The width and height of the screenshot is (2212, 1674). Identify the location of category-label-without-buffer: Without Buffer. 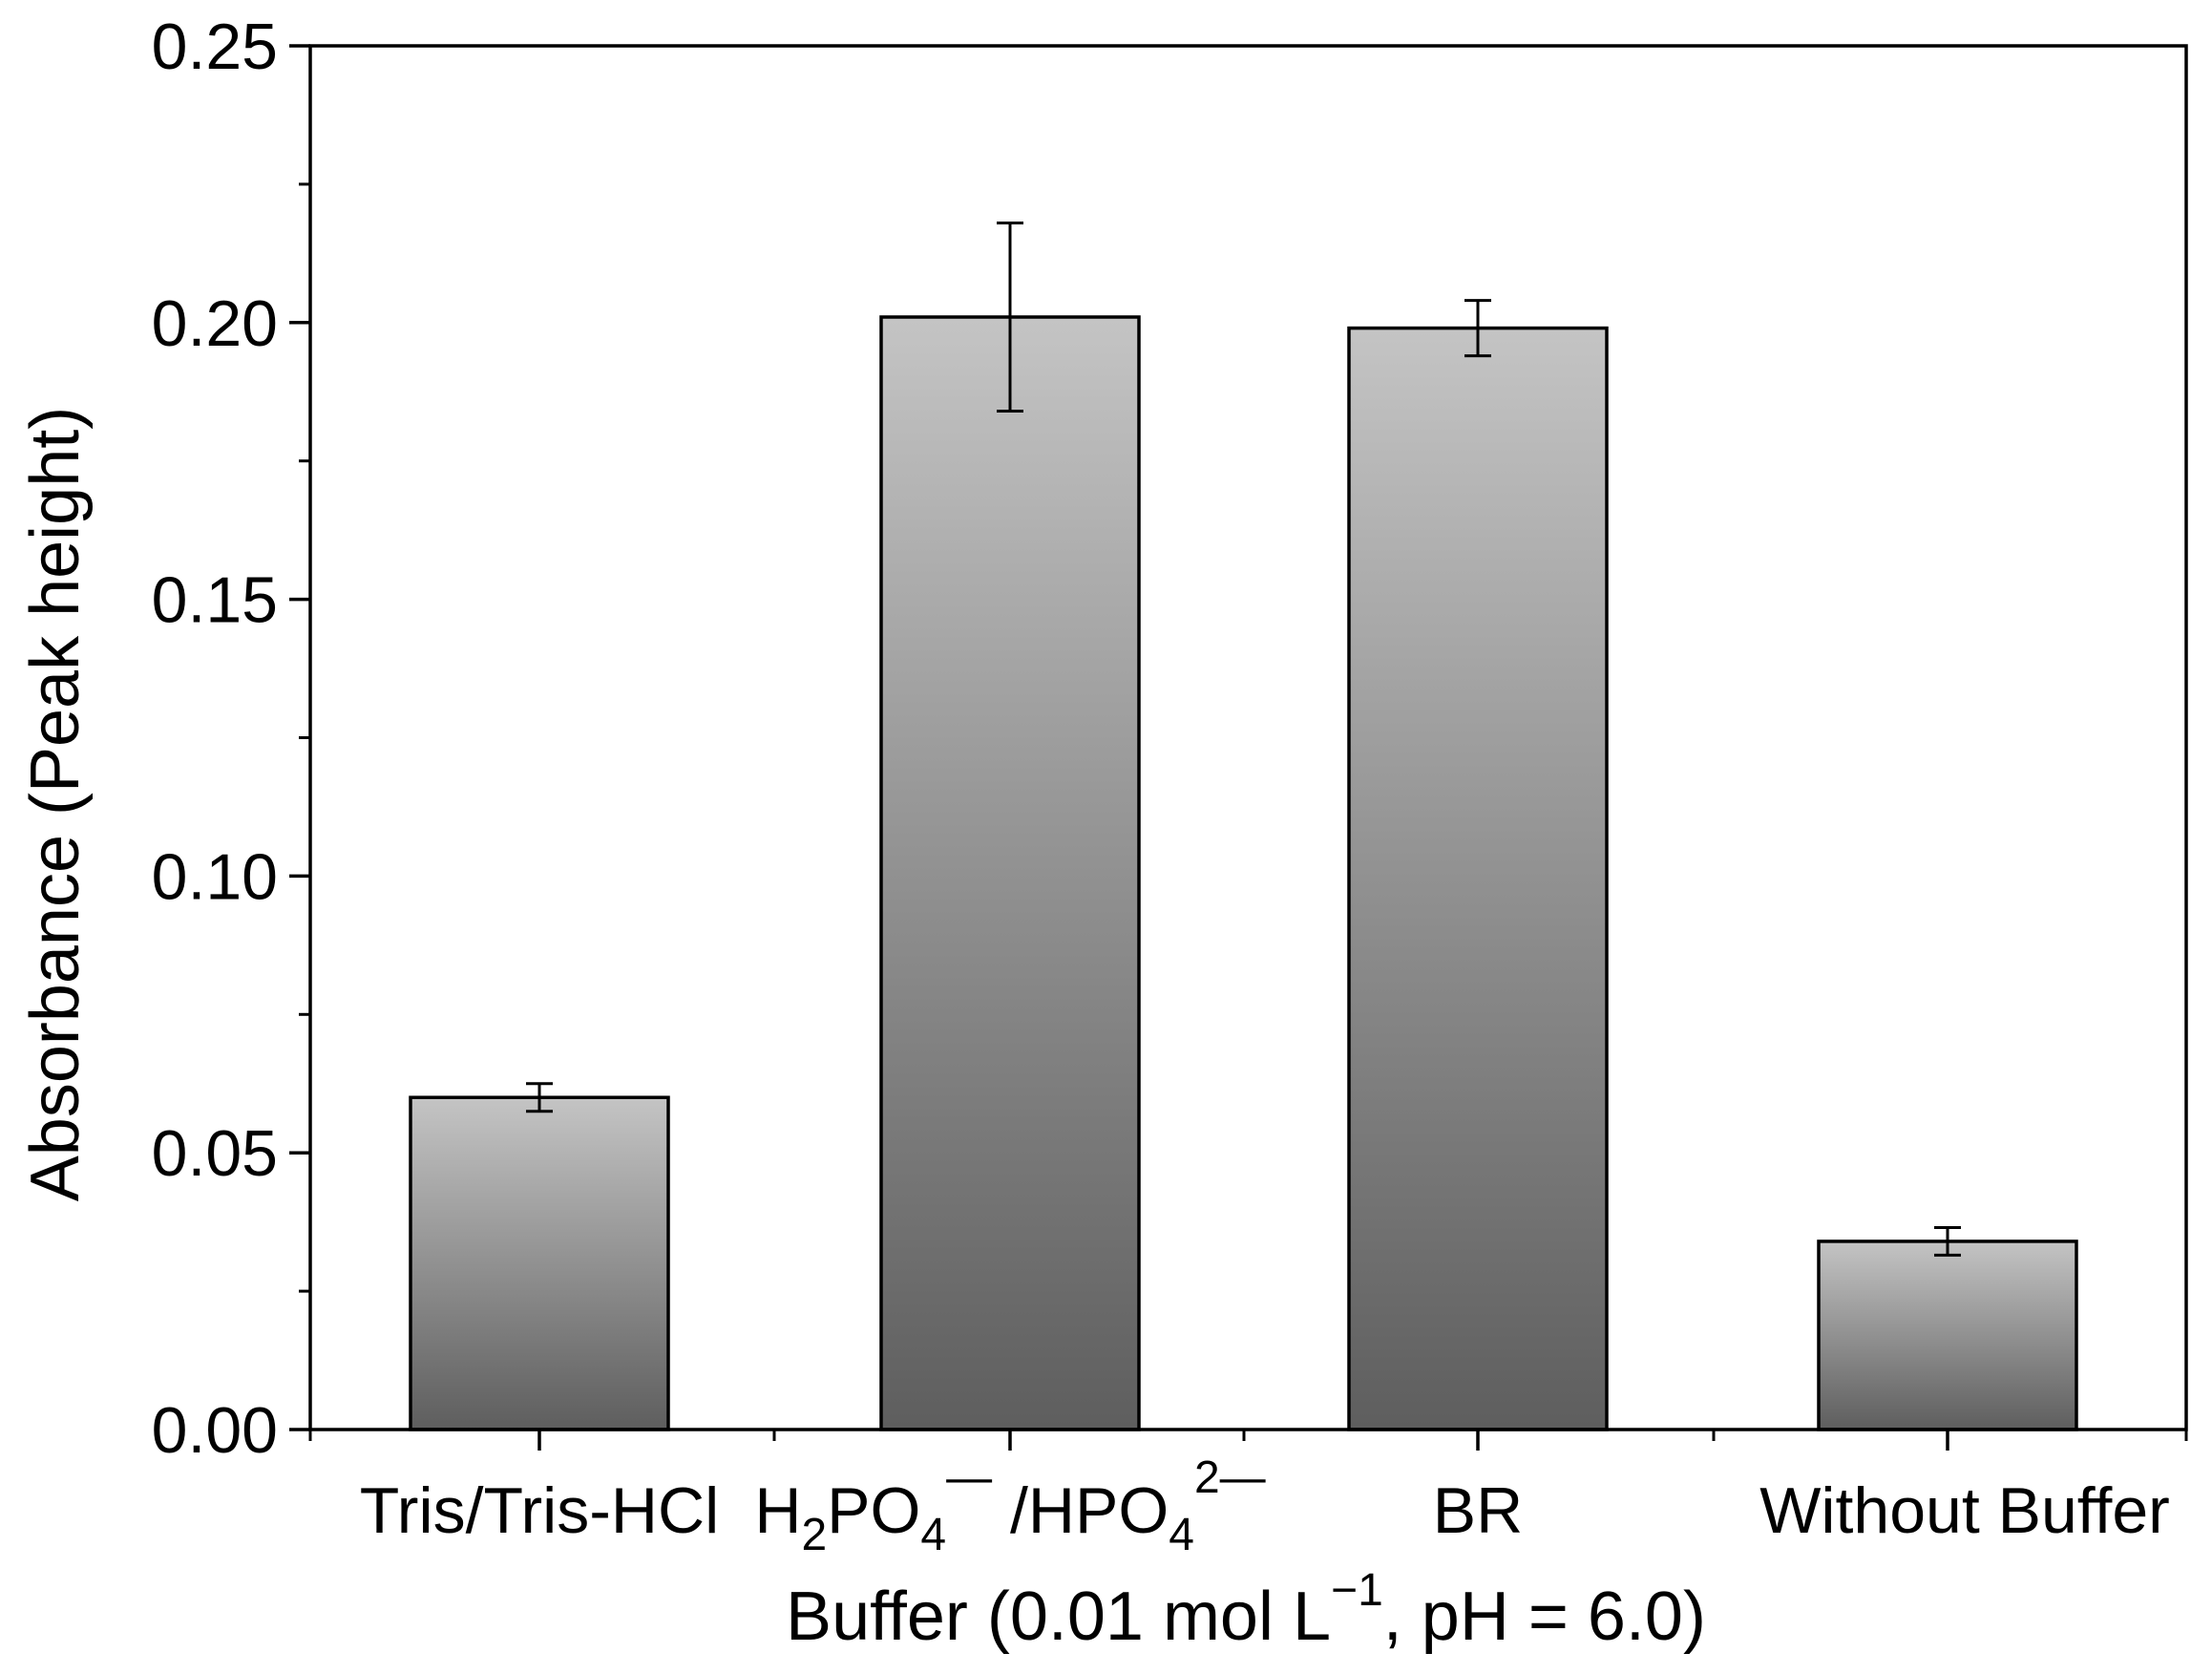
(1965, 1510).